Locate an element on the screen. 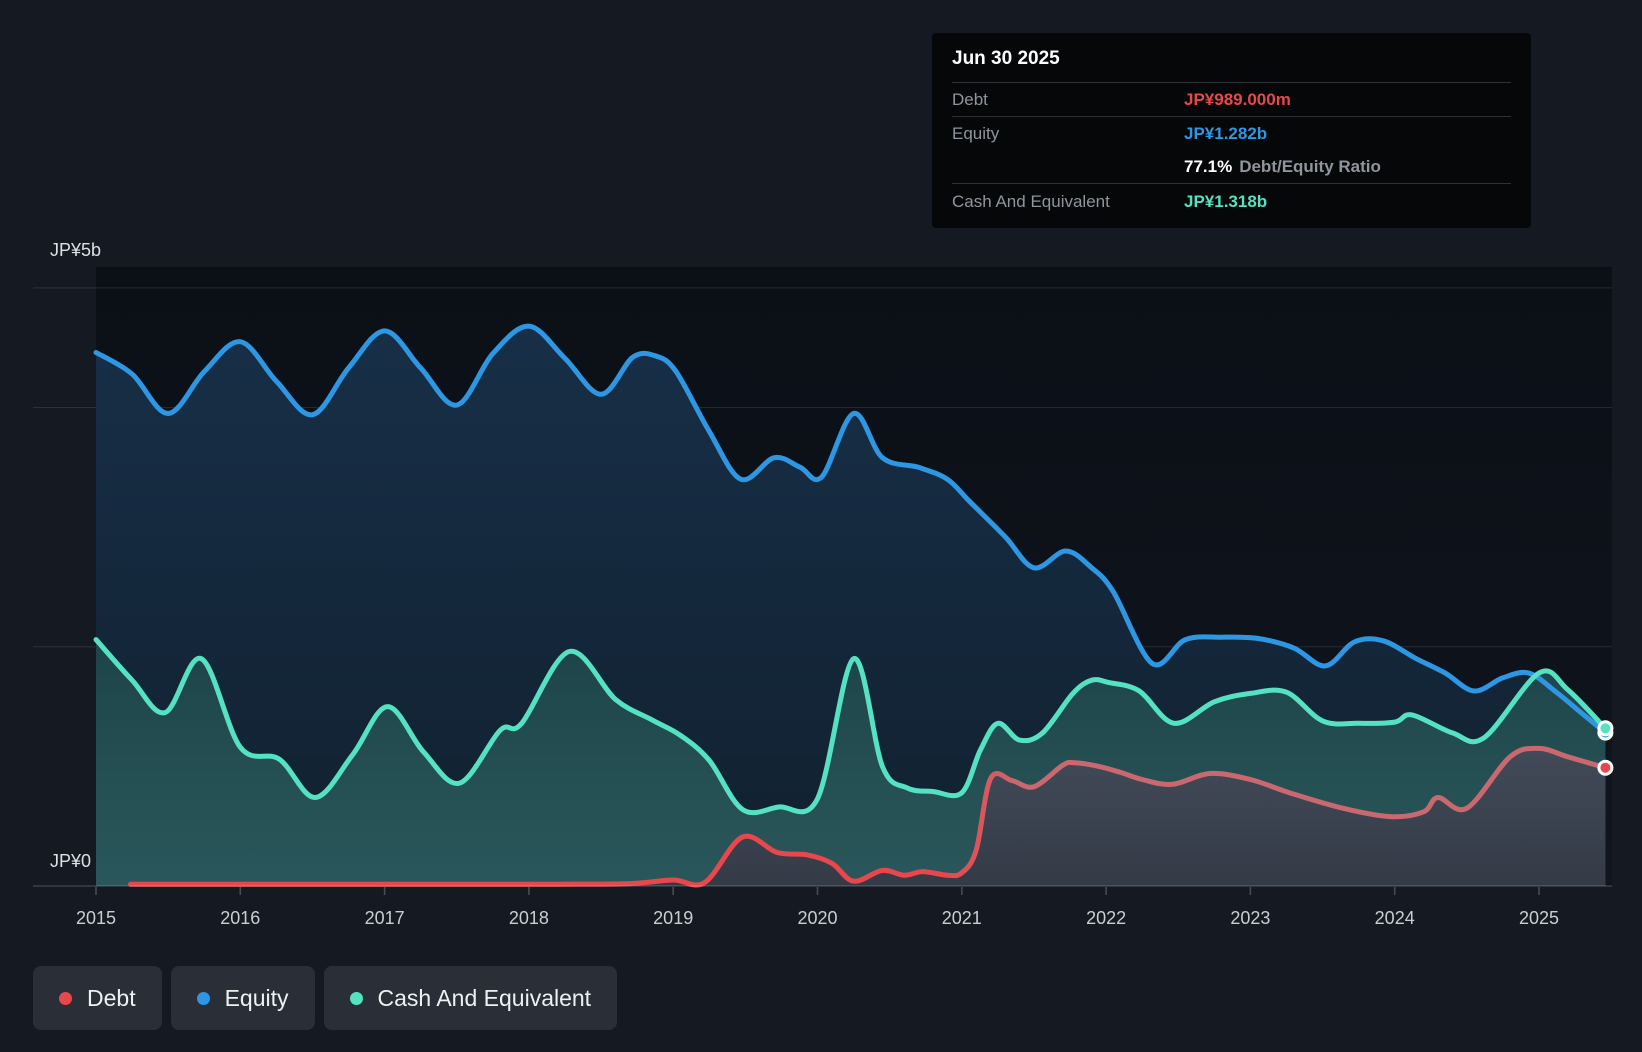 The width and height of the screenshot is (1642, 1052). equity-color-dot is located at coordinates (203, 998).